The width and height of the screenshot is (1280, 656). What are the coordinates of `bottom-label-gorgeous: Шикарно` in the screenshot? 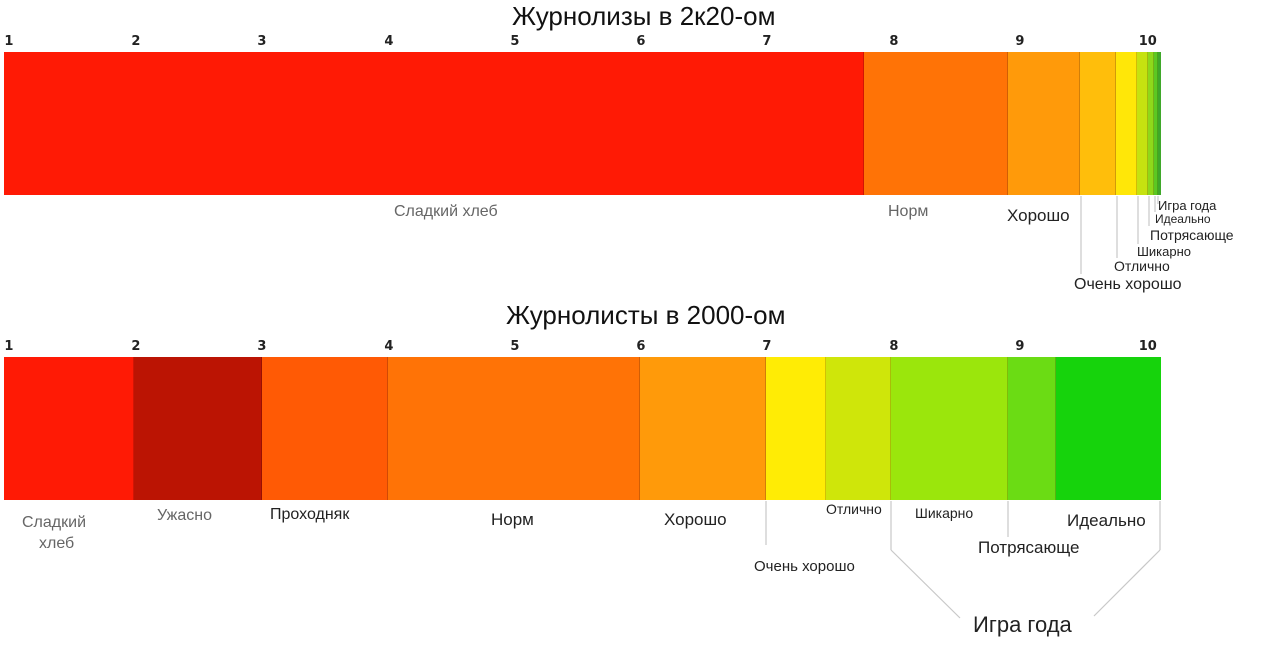 It's located at (944, 513).